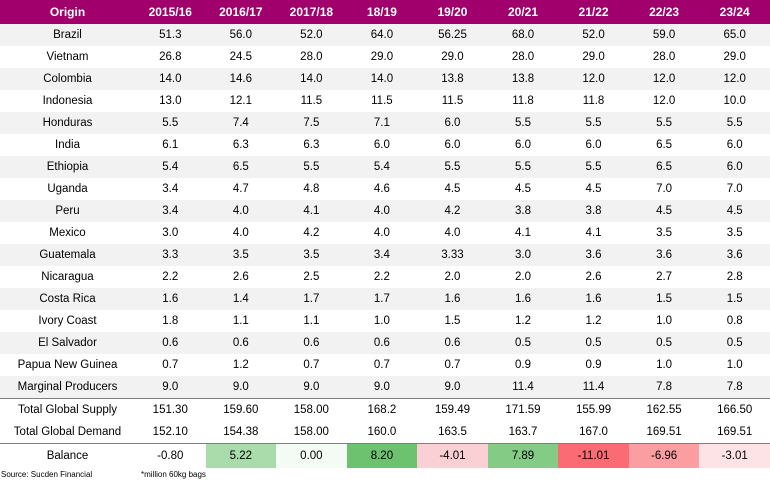 The width and height of the screenshot is (770, 488). I want to click on value-cell: 3.6, so click(593, 255).